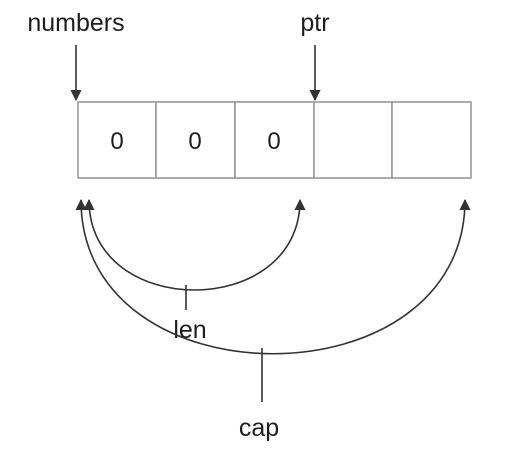 The width and height of the screenshot is (510, 455). I want to click on ptr-label: ptr, so click(314, 23).